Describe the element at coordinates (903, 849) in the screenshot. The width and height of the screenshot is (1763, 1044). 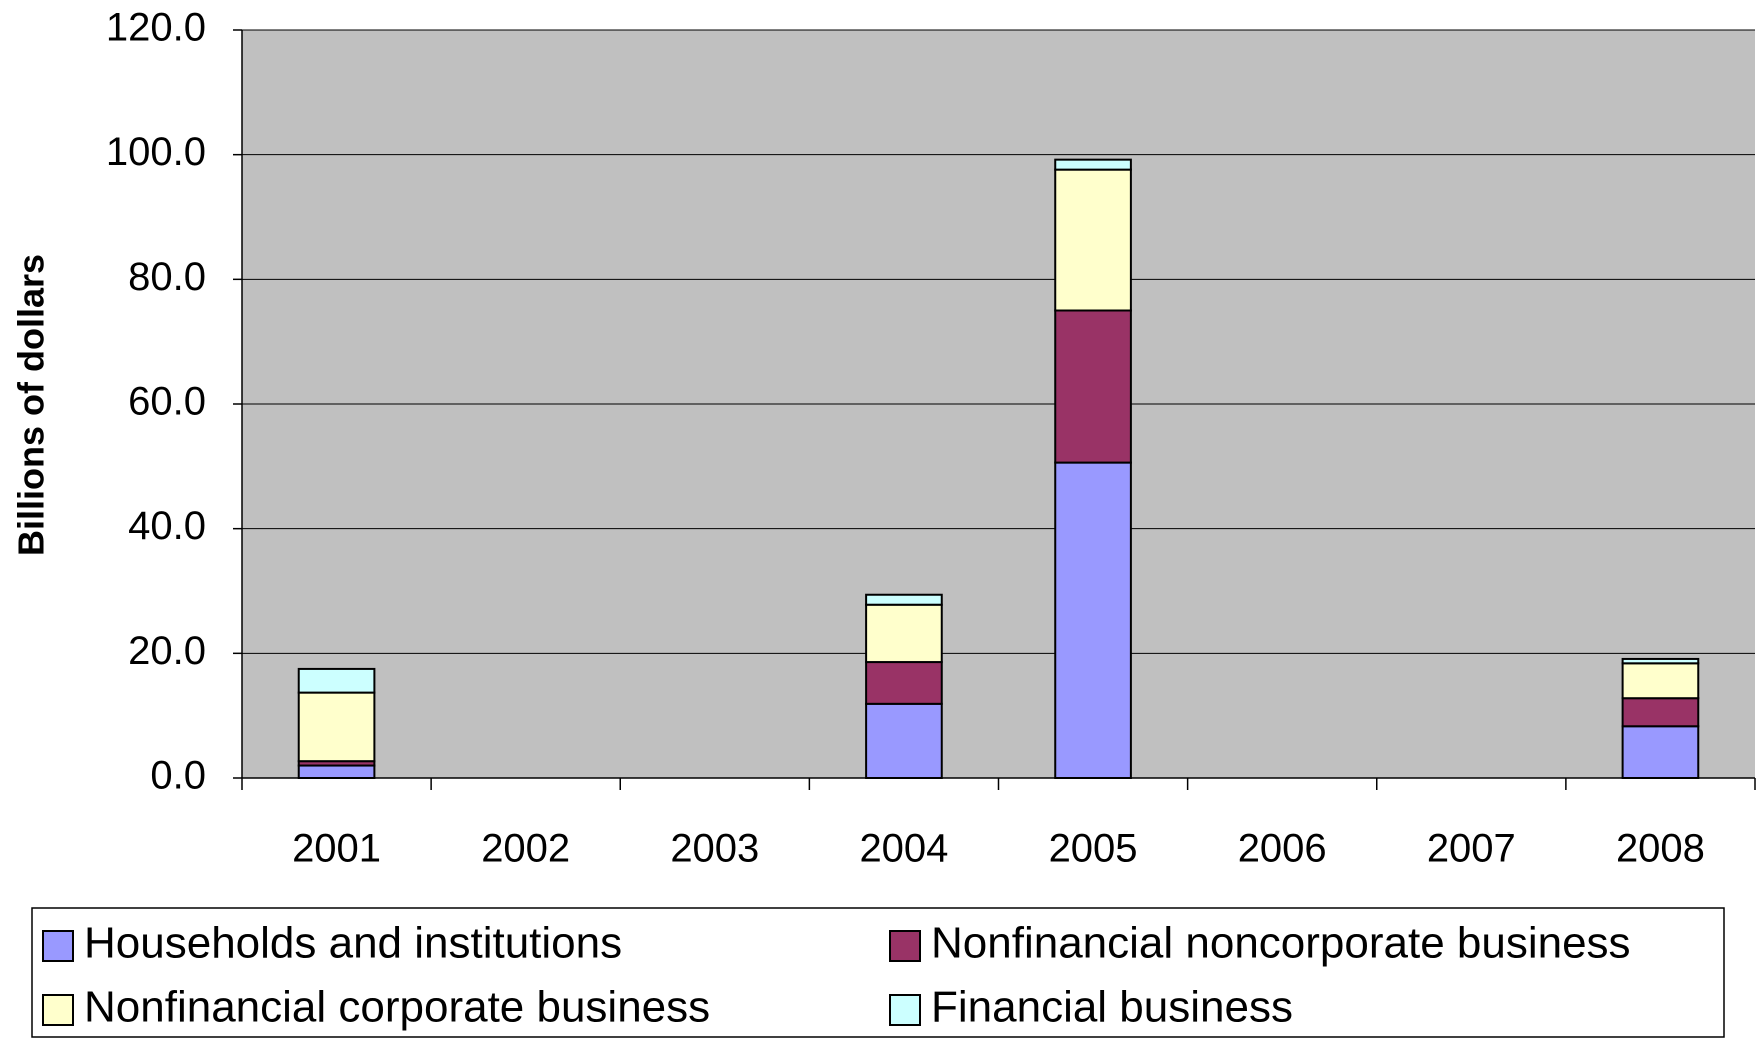
I see `x-tick-label: 2004` at that location.